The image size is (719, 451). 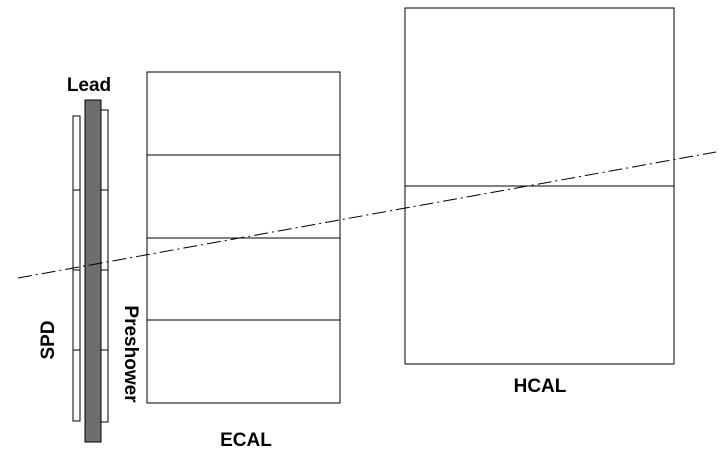 What do you see at coordinates (93, 271) in the screenshot?
I see `lead-converter` at bounding box center [93, 271].